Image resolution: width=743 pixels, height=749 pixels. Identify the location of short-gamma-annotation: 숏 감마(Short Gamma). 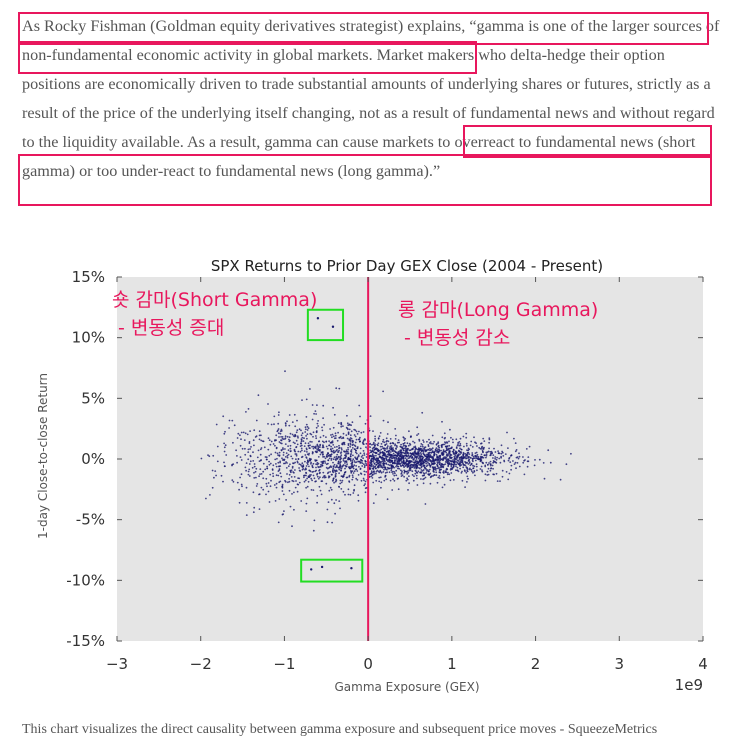
(214, 300).